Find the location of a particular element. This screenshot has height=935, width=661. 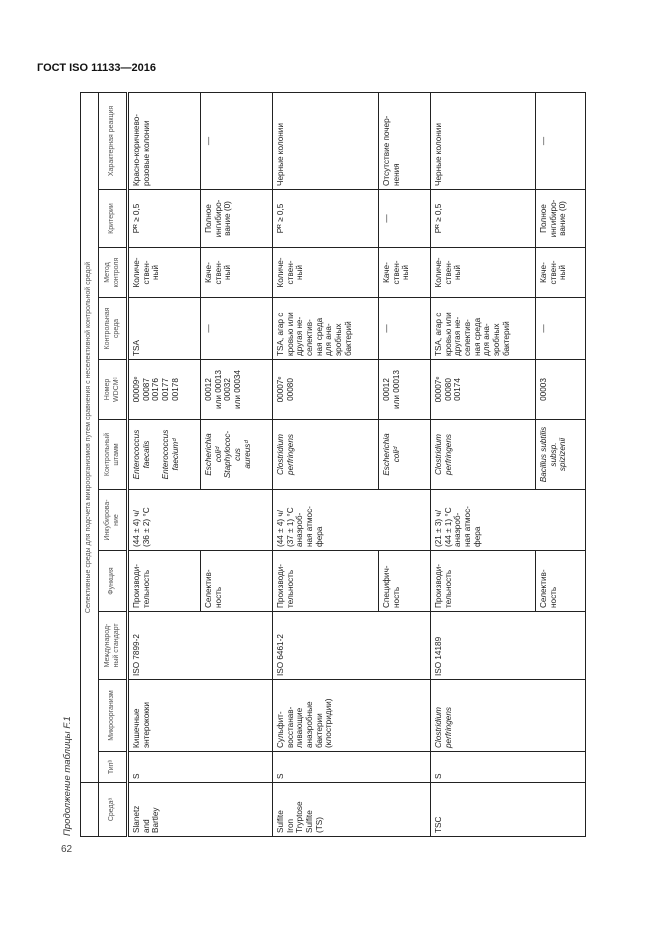

header-type: Типᵇ is located at coordinates (113, 767).